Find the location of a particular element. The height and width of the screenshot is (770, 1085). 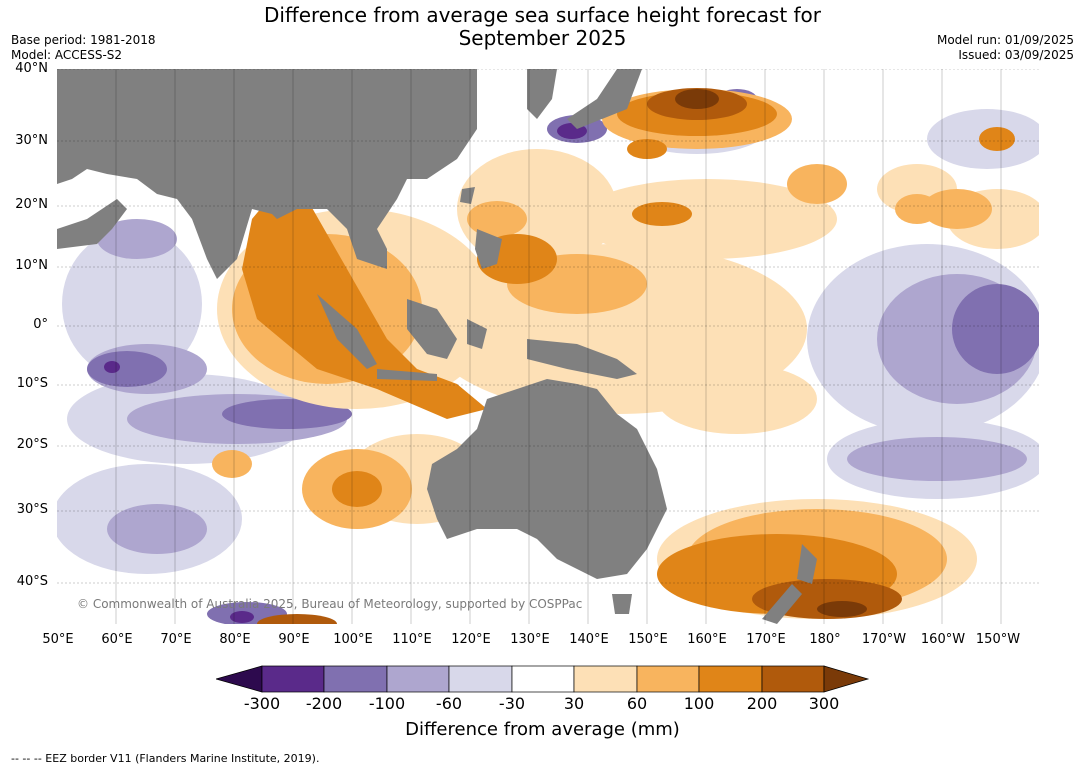

arabia-land is located at coordinates (92, 224).